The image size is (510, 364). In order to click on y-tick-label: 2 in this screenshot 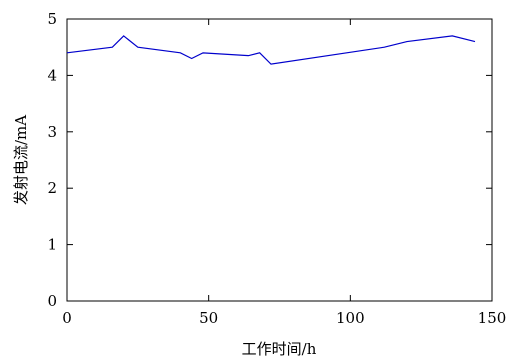, I will do `click(52, 188)`.